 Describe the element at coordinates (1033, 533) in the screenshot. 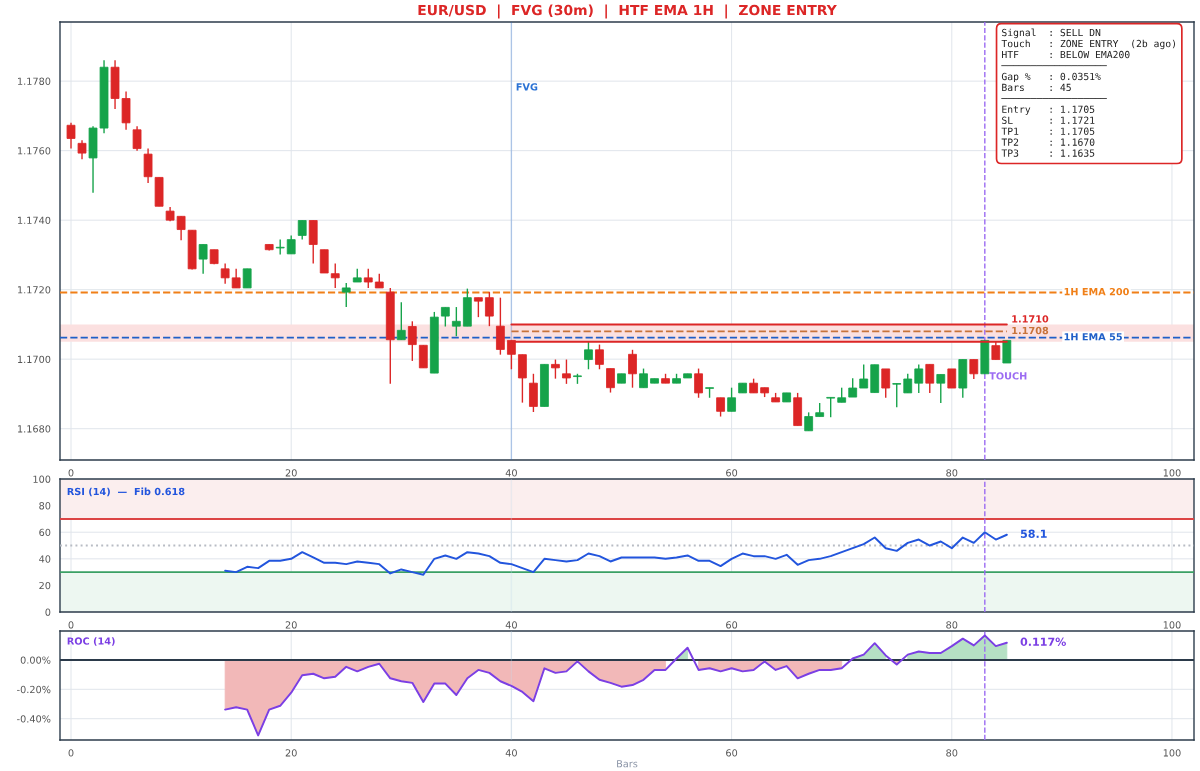

I see `annotation: 58.1` at that location.